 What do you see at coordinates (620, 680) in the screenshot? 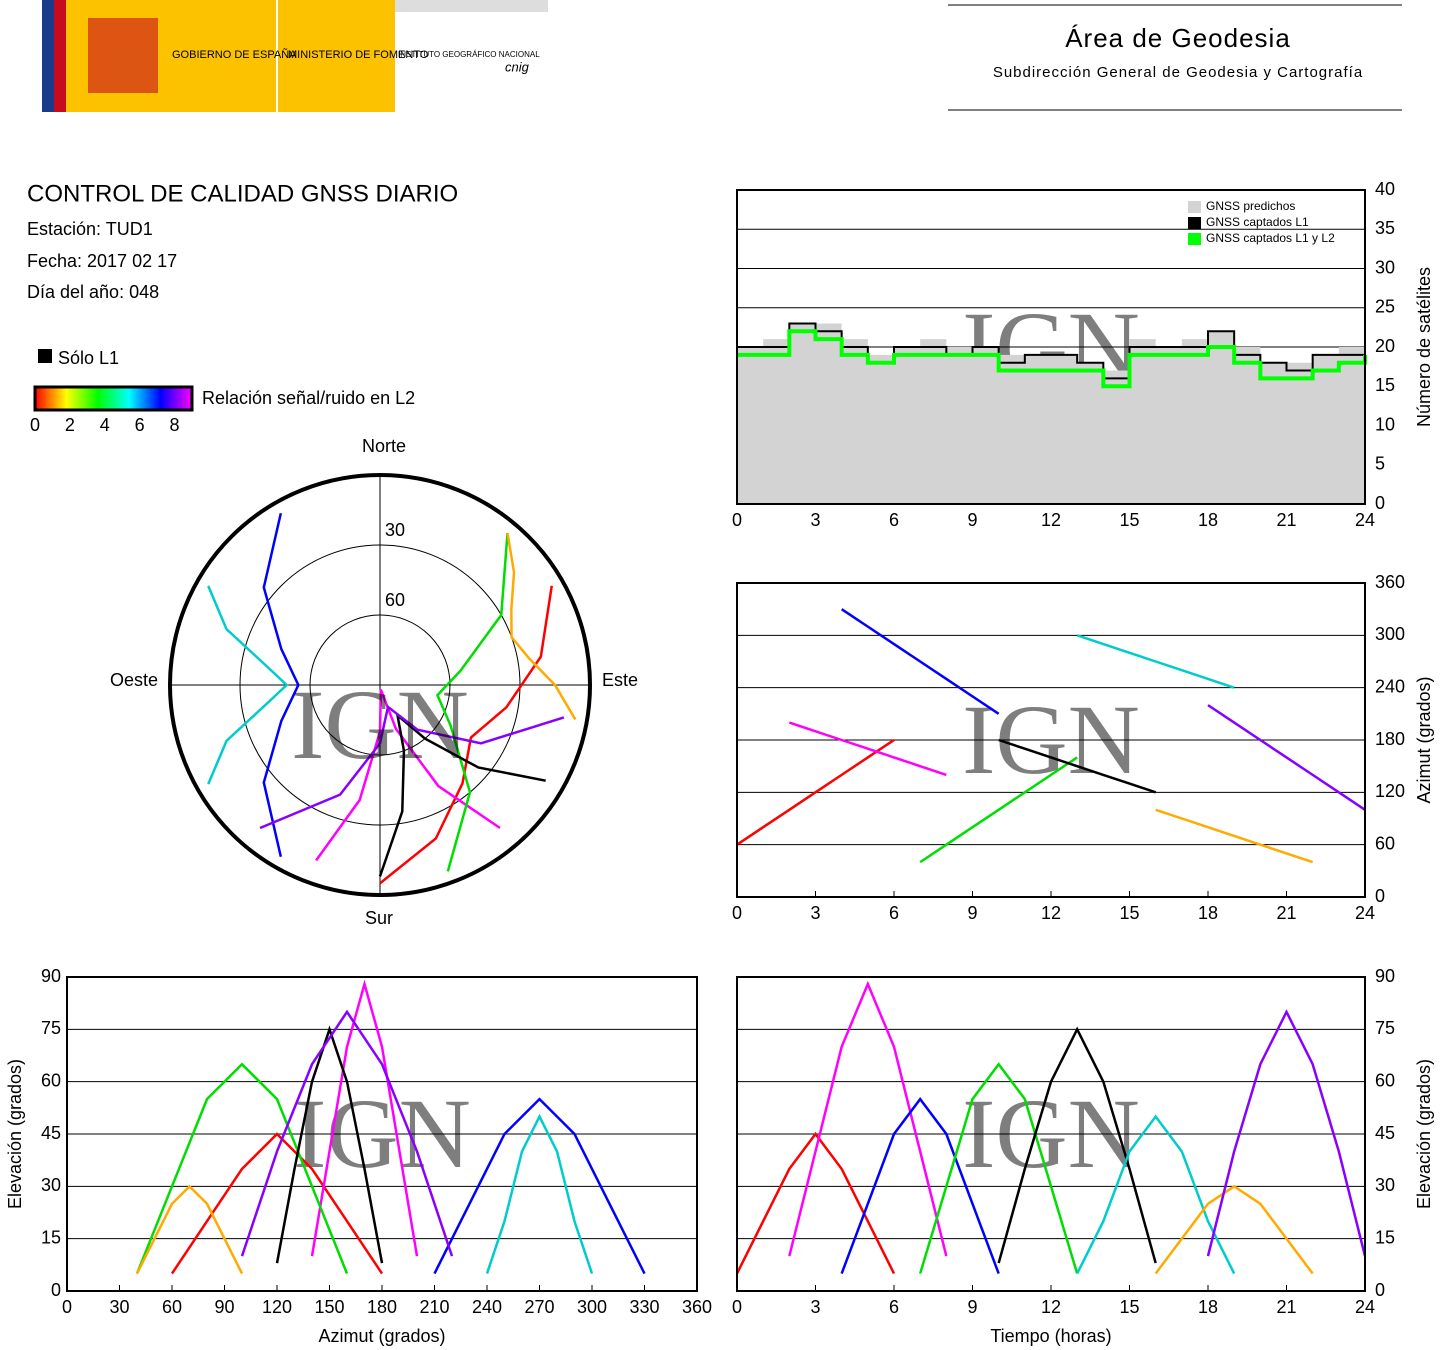
I see `dir-label: Este` at bounding box center [620, 680].